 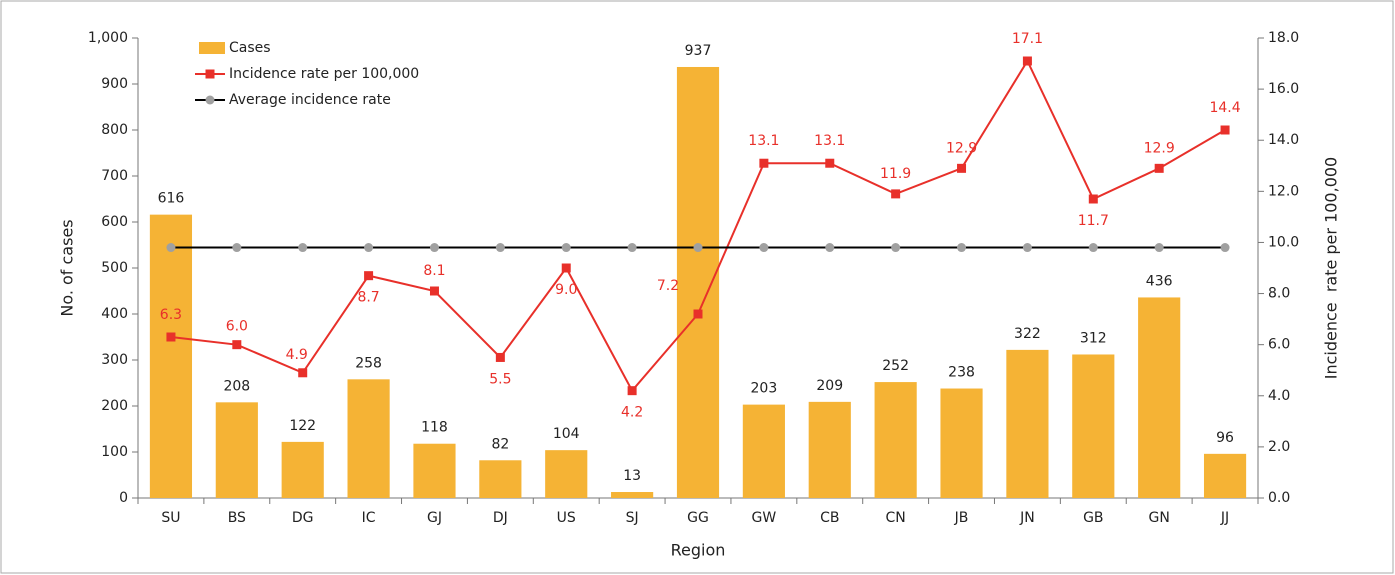 I want to click on x-tick-label: SU, so click(x=170, y=518).